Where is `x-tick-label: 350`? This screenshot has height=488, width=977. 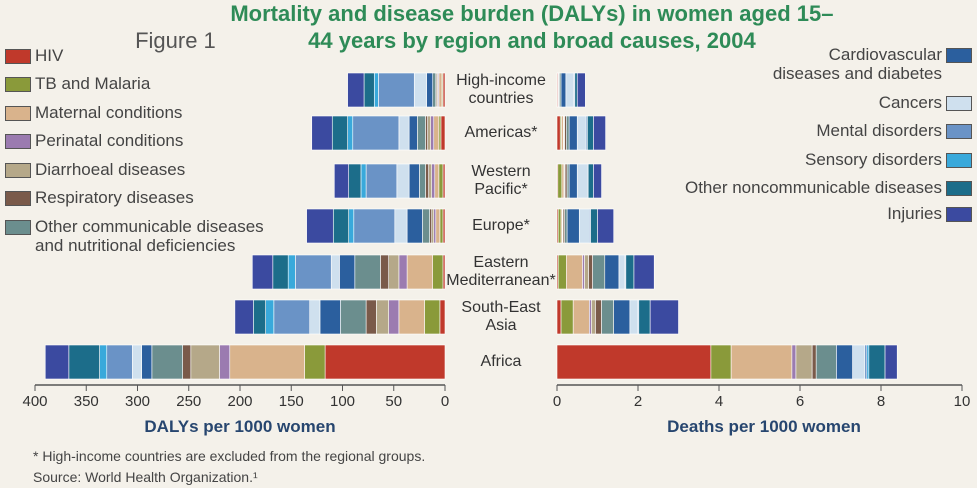 x-tick-label: 350 is located at coordinates (86, 401).